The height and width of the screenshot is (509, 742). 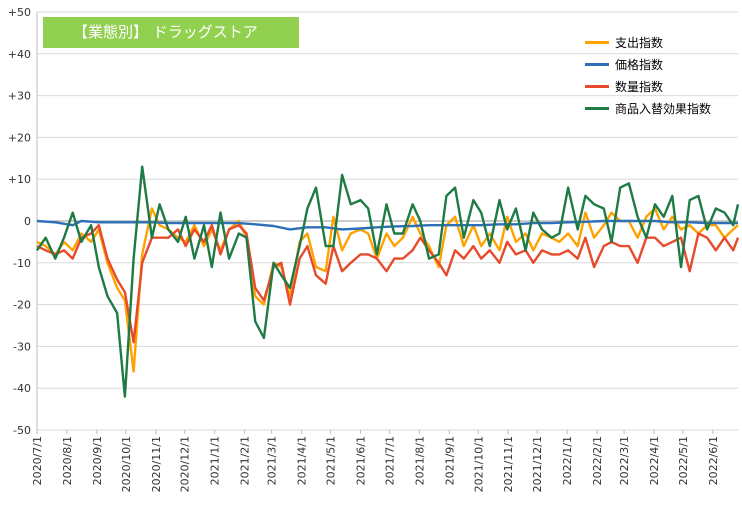 I want to click on legend-label: 価格指数, so click(x=639, y=64).